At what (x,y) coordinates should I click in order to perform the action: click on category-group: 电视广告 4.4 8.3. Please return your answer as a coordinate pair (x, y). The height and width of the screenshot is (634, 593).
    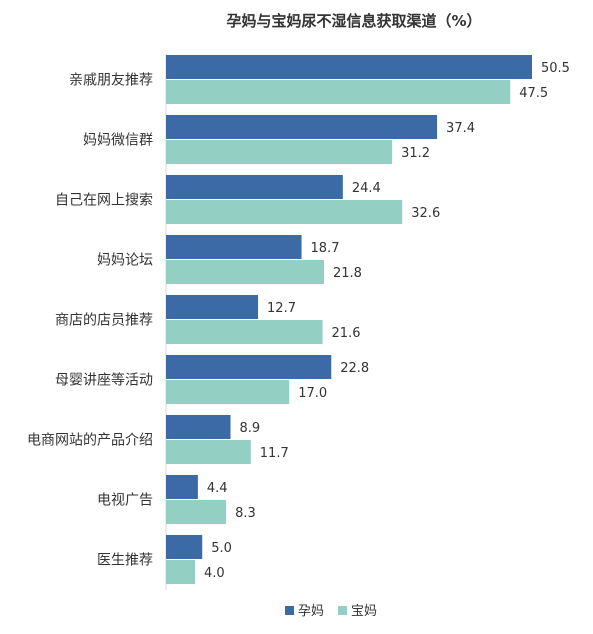
    Looking at the image, I should click on (176, 499).